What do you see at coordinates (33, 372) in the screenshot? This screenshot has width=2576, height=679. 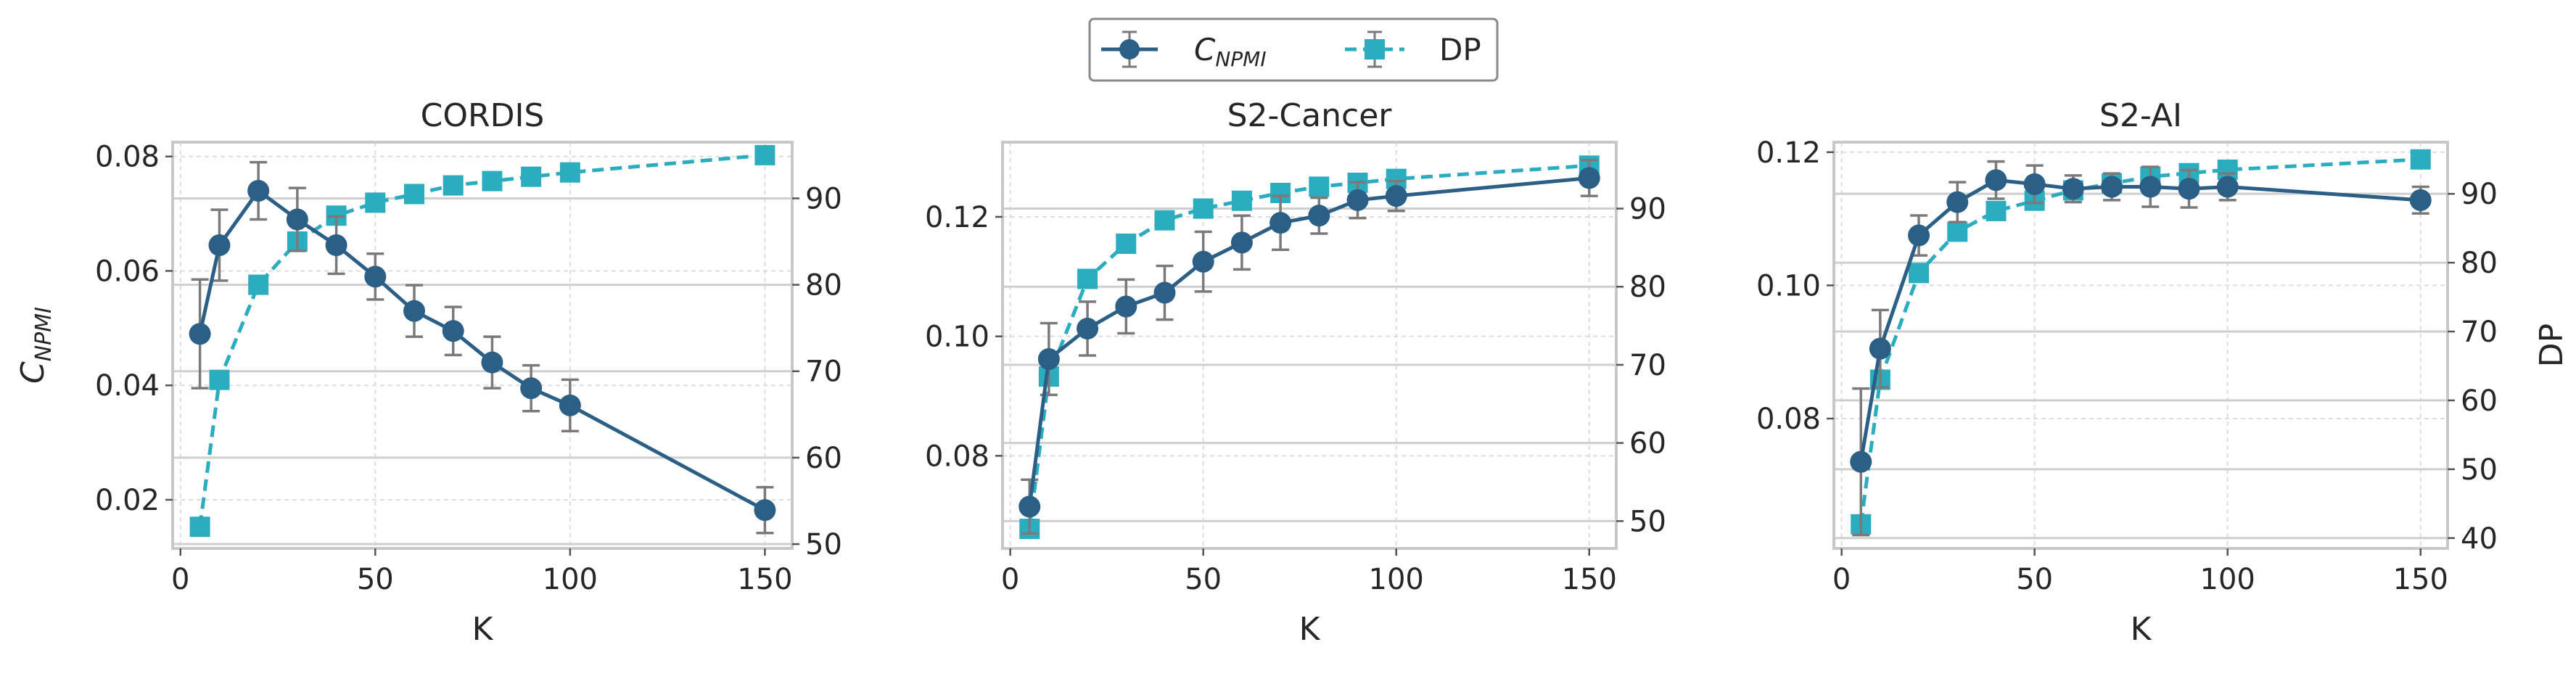 I see `y-axis-title-main: C` at bounding box center [33, 372].